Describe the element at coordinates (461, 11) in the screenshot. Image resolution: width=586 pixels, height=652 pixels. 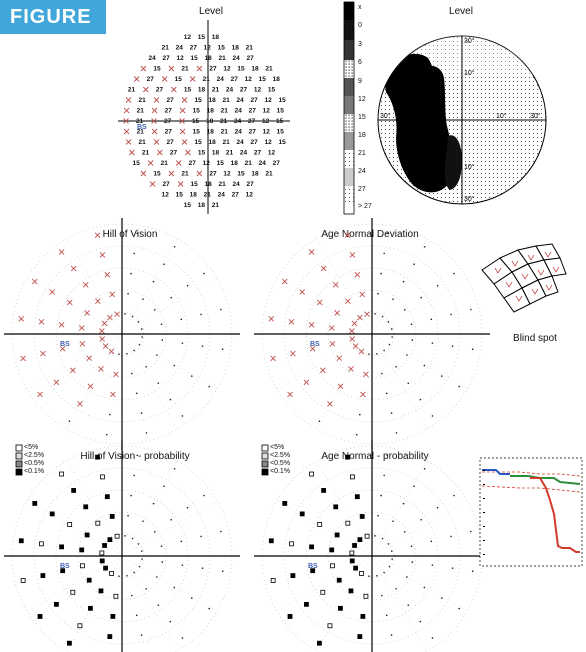
I see `title-level-right: Level` at that location.